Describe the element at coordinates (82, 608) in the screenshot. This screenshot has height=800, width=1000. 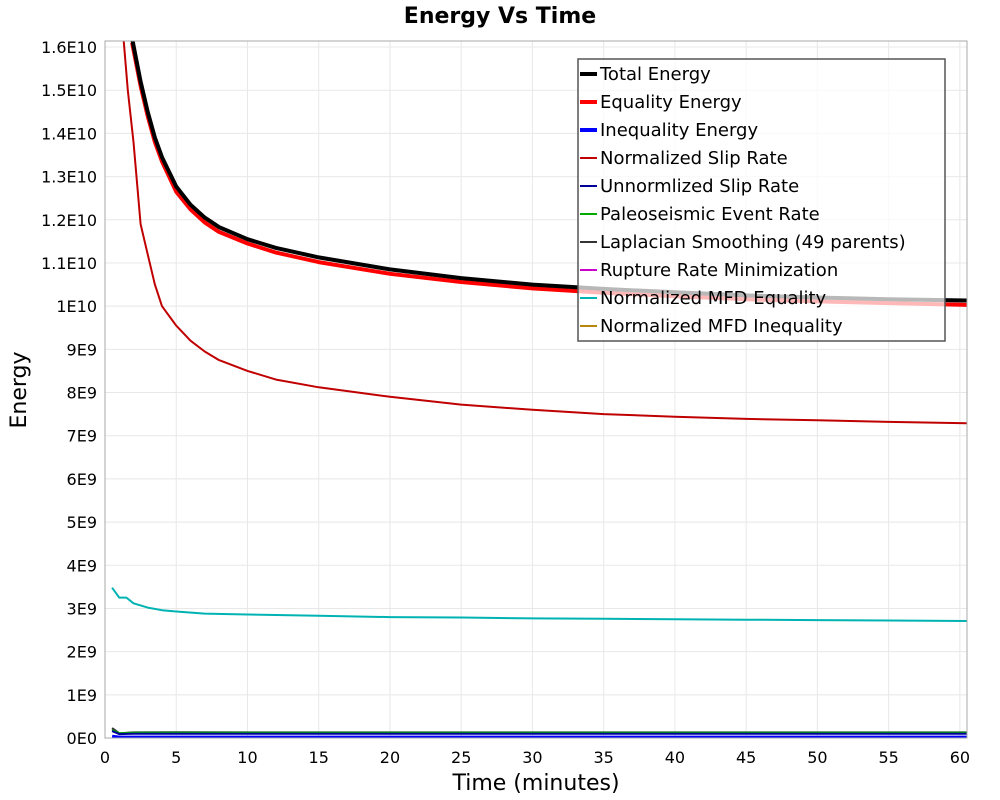
I see `y-tick-label: 3E9` at that location.